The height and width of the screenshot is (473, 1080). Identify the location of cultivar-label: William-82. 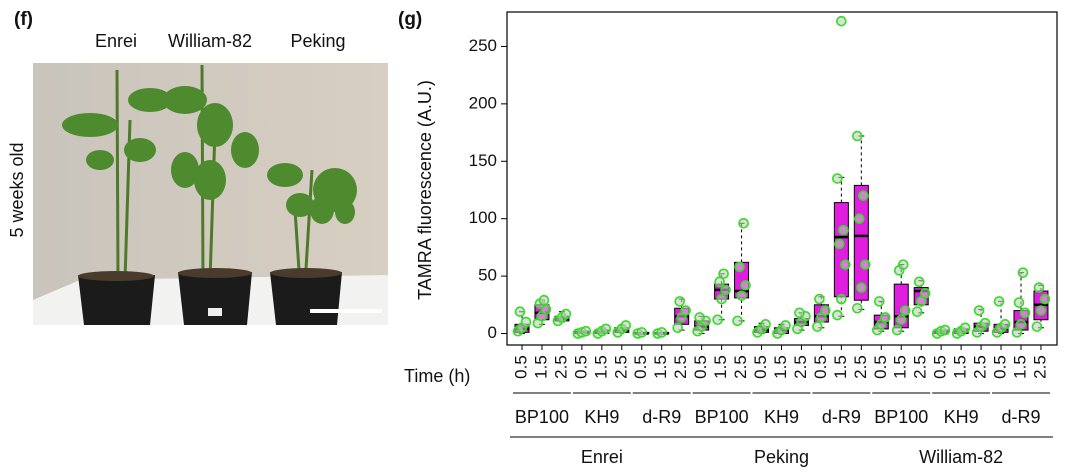
(210, 41).